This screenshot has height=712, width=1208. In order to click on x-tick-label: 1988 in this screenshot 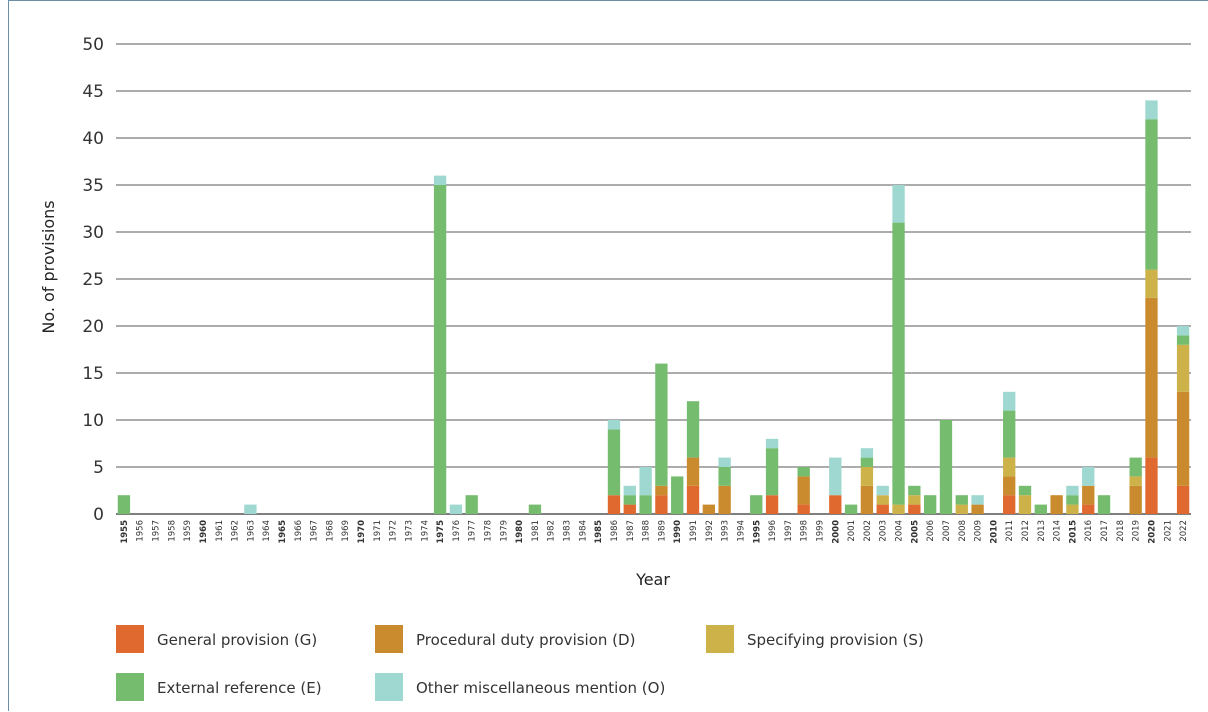, I will do `click(647, 531)`.